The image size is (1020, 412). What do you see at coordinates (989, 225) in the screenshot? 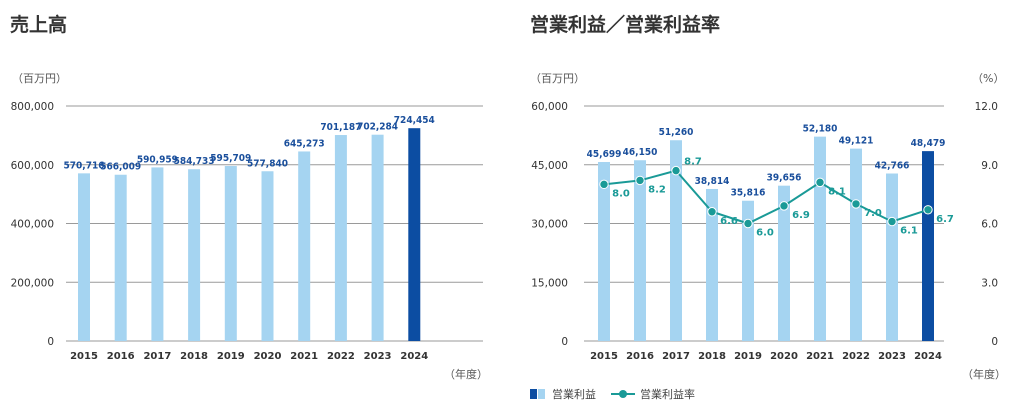
I see `profit-y-tick-right: 6.0` at bounding box center [989, 225].